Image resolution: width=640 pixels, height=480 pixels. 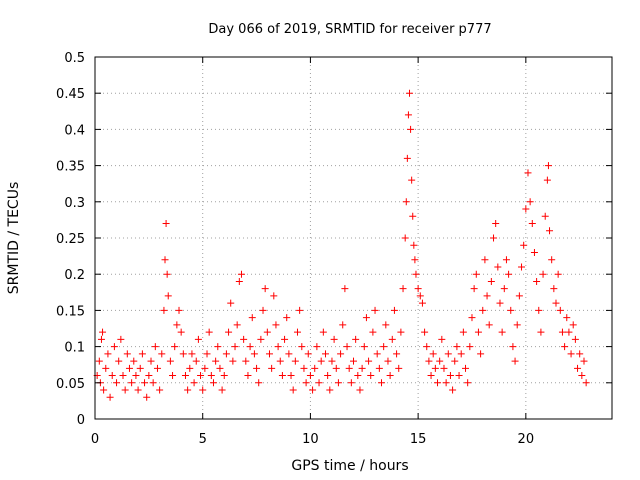 I want to click on x-tick-label: 10, so click(x=310, y=439).